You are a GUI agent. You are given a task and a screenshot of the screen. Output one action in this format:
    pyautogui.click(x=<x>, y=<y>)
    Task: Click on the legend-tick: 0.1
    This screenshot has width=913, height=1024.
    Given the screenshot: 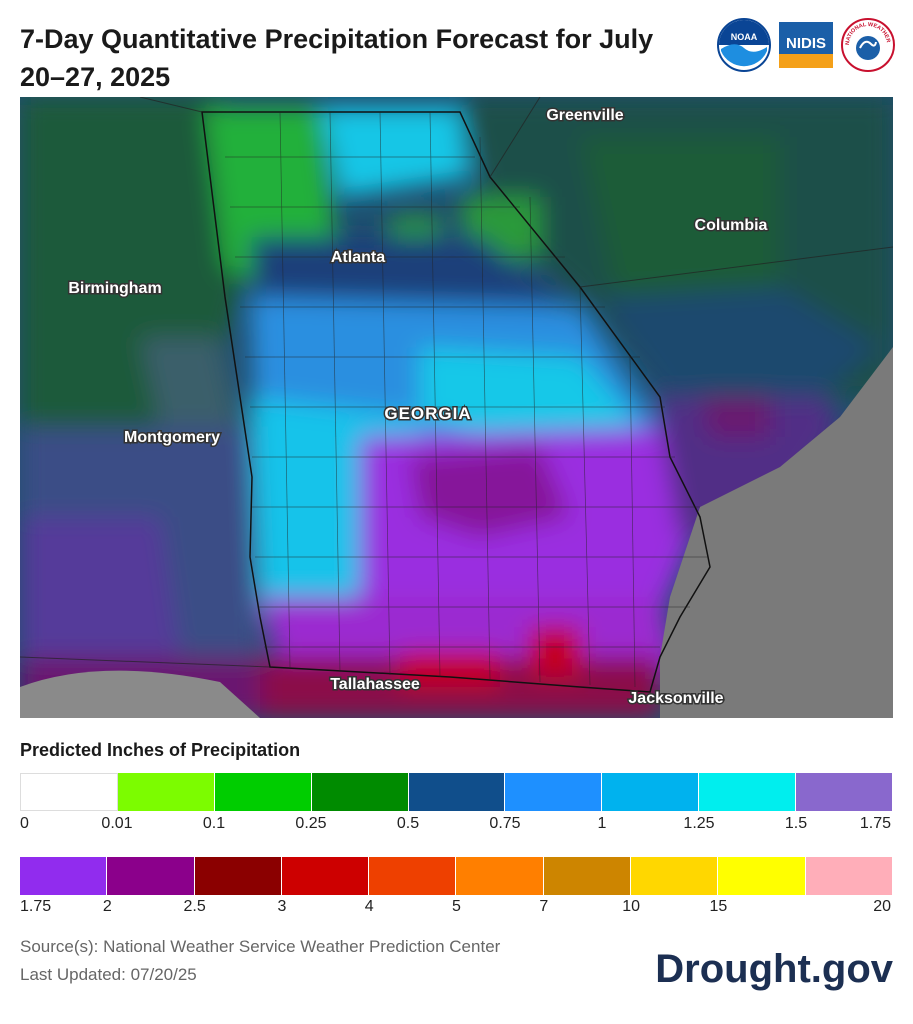 What is the action you would take?
    pyautogui.click(x=214, y=823)
    